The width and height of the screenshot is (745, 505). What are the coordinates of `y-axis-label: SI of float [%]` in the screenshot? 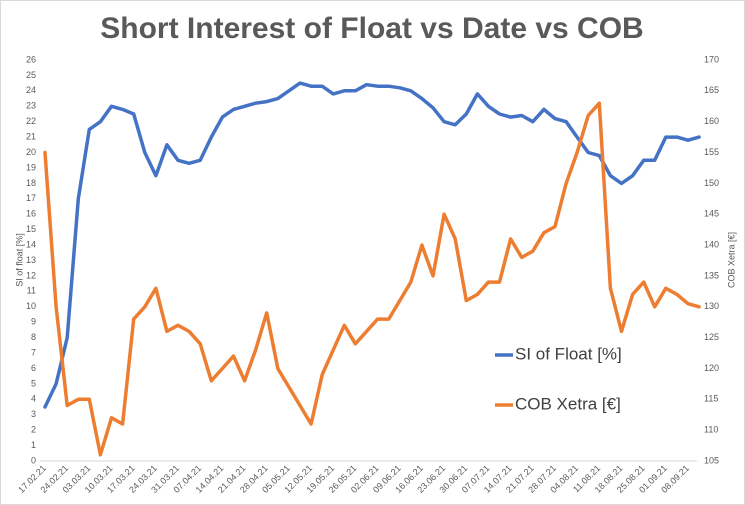 It's located at (19, 260).